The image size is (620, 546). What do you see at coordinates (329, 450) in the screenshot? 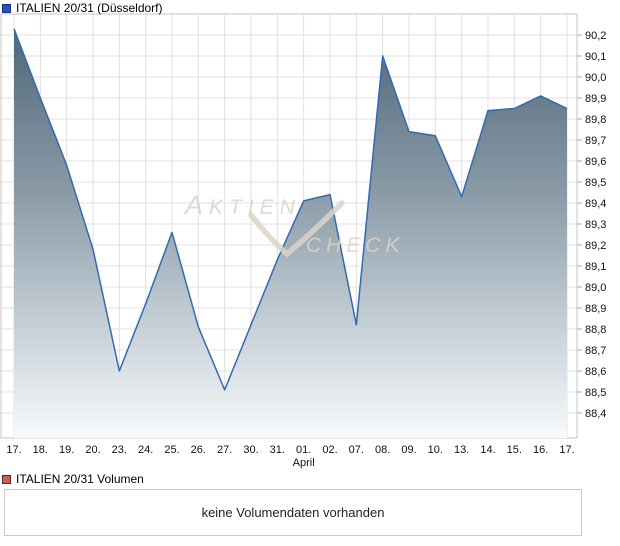
I see `svg-text: 02.` at bounding box center [329, 450].